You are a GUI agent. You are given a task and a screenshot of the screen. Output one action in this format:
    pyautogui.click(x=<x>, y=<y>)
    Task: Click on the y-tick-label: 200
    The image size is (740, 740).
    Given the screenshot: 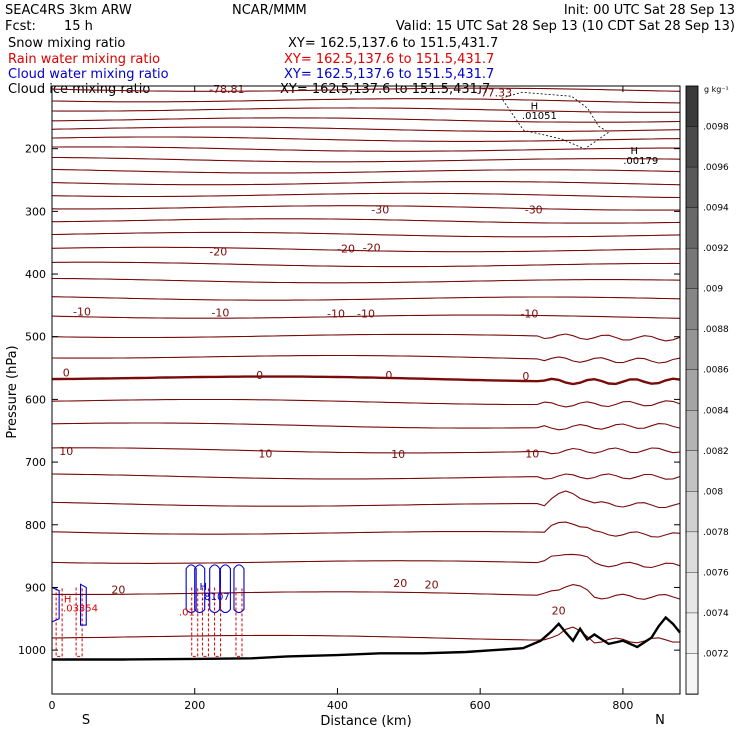 What is the action you would take?
    pyautogui.click(x=35, y=149)
    